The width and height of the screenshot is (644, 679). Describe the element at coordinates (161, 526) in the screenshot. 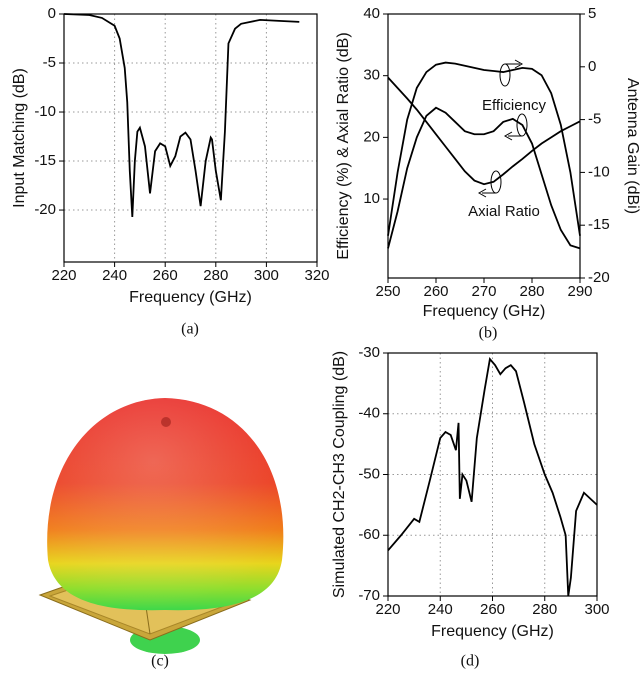

I see `radiation-pattern` at that location.